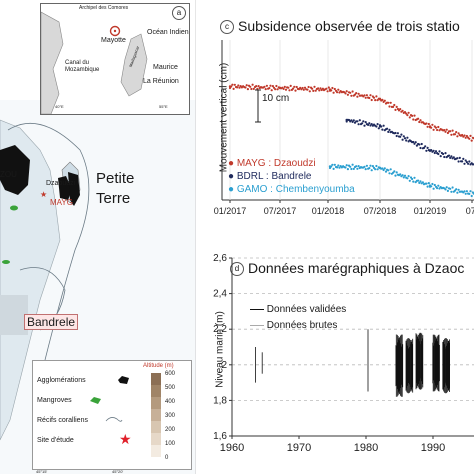 Image resolution: width=474 pixels, height=474 pixels. I want to click on site-star-dzaoudzi: ★, so click(43, 194).